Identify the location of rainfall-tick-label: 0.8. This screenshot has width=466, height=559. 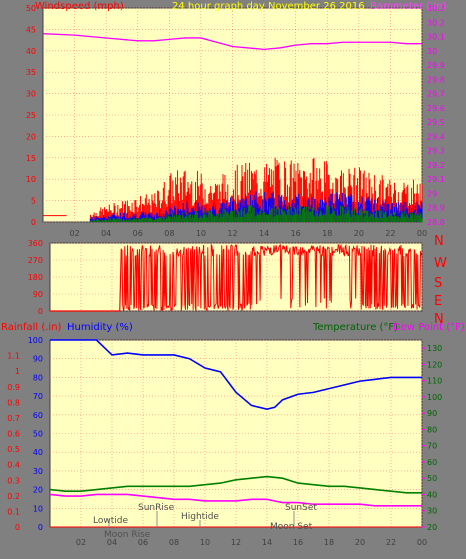
(13, 402).